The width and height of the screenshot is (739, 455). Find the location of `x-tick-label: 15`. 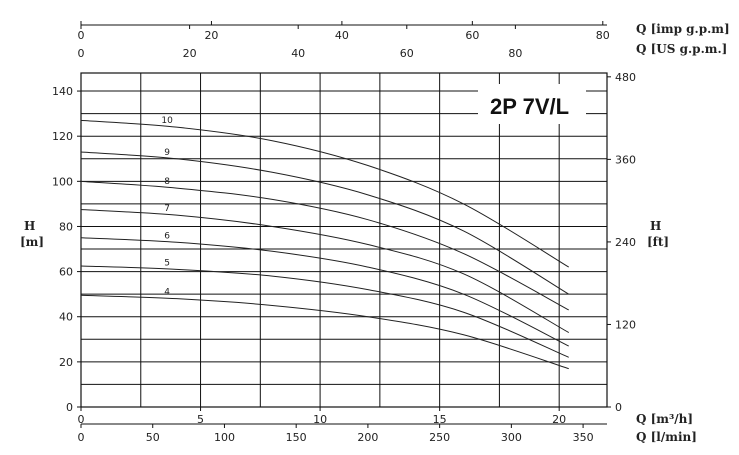

x-tick-label: 15 is located at coordinates (440, 419).